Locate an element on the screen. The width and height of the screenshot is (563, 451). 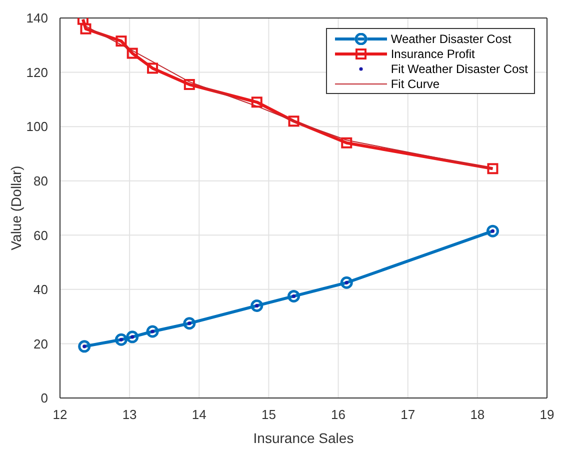
x-tick-label: 19 is located at coordinates (547, 414).